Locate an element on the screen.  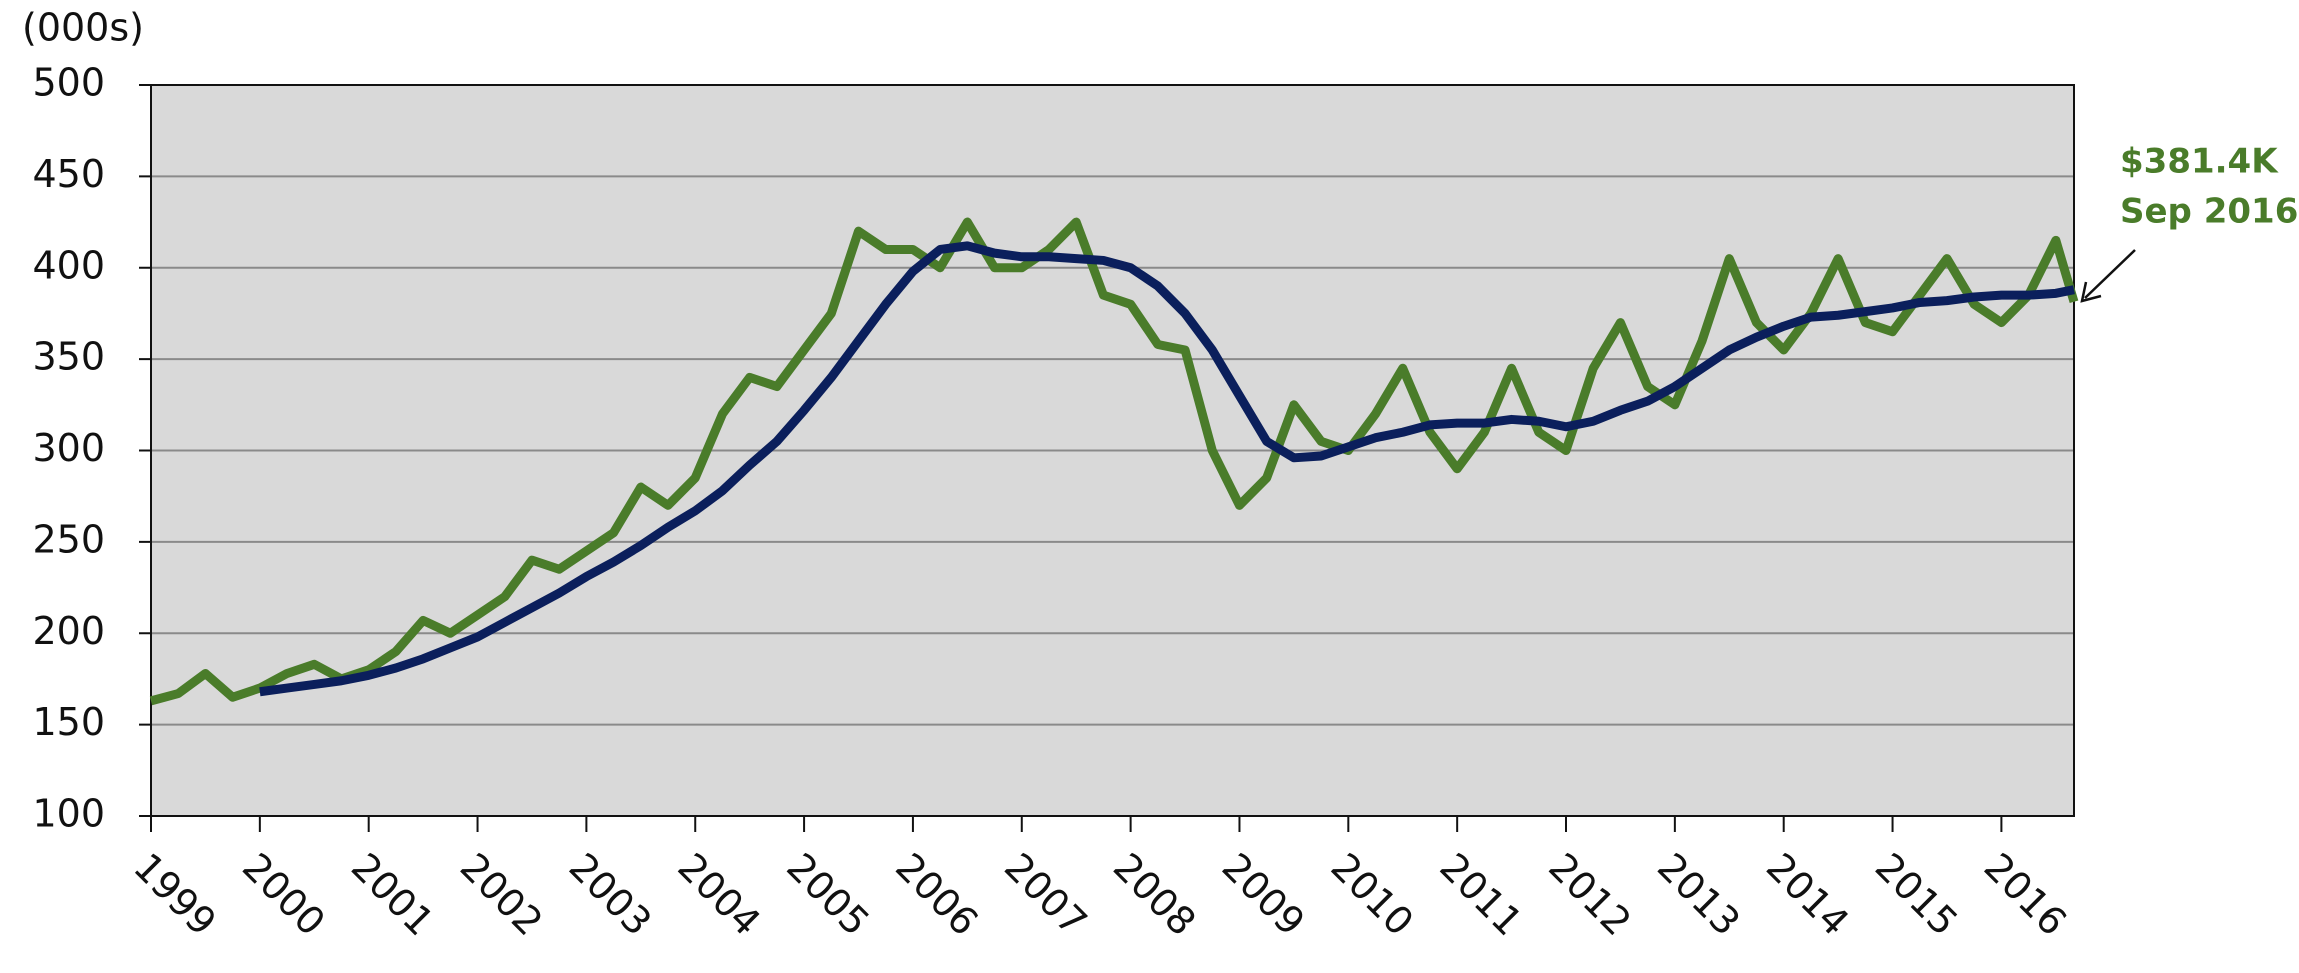
y-axis-label: (000s) is located at coordinates (83, 28).